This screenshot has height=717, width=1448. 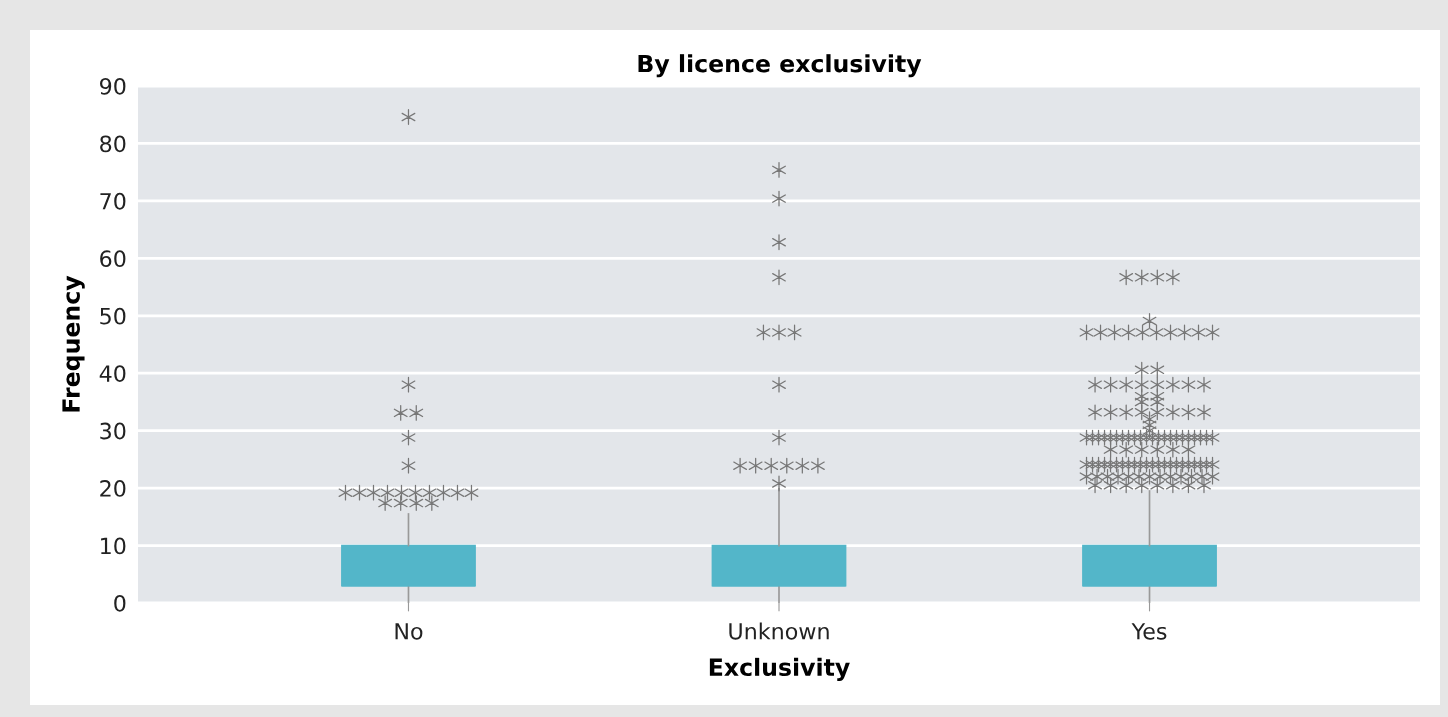 I want to click on x-tick-label: Yes, so click(x=1149, y=631).